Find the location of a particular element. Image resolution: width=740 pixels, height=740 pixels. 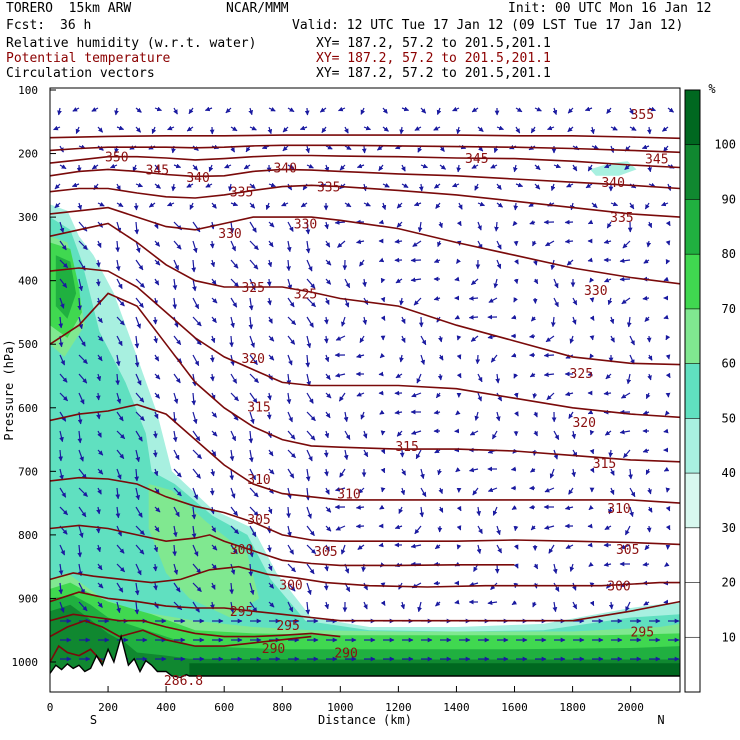

x-tick-label: 200 is located at coordinates (108, 707).